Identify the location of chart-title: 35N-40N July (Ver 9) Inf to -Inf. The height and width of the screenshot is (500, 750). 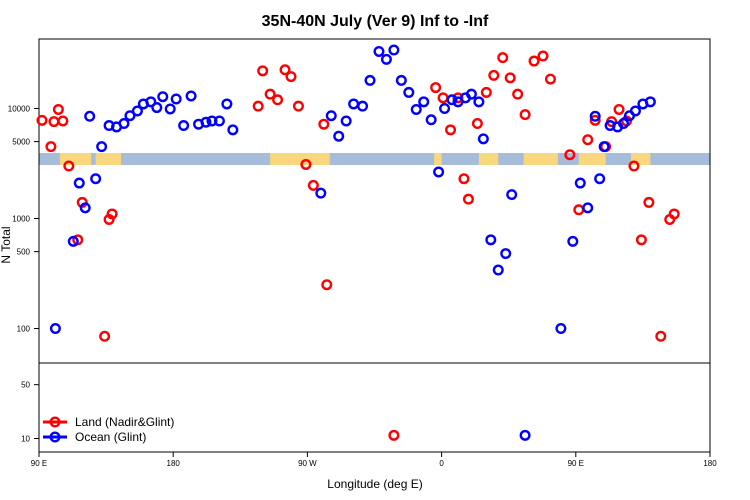
(375, 21).